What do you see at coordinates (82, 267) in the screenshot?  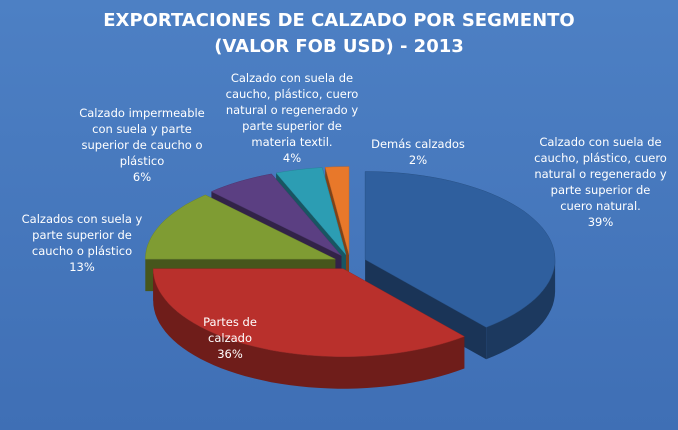 I see `label-value: 13%` at bounding box center [82, 267].